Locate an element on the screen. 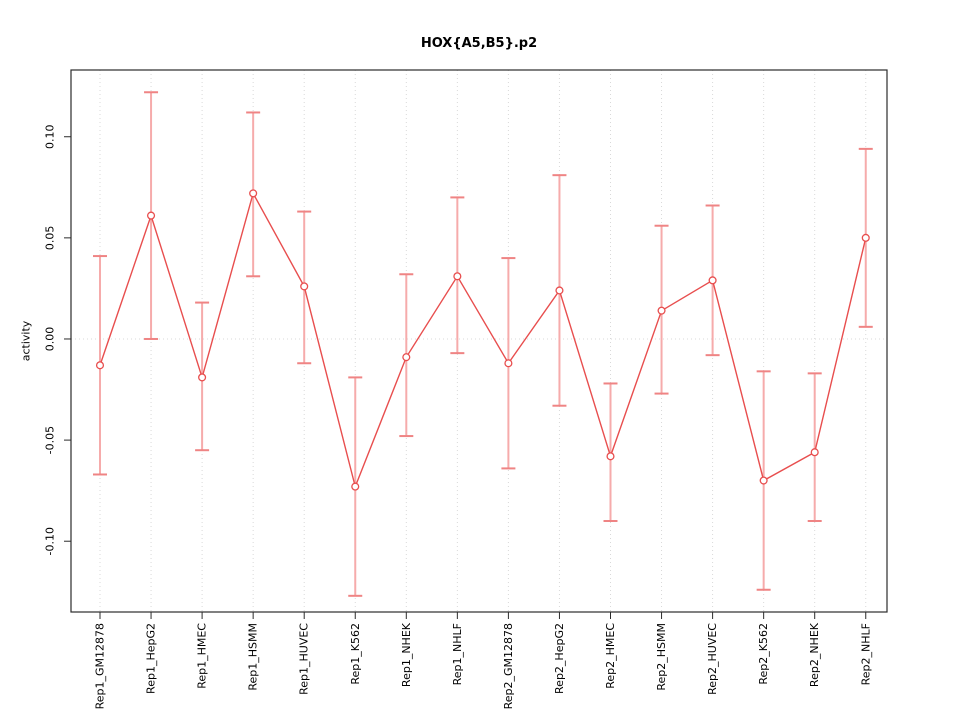 The image size is (960, 720). x-tick-label: Rep1_NHLF is located at coordinates (457, 654).